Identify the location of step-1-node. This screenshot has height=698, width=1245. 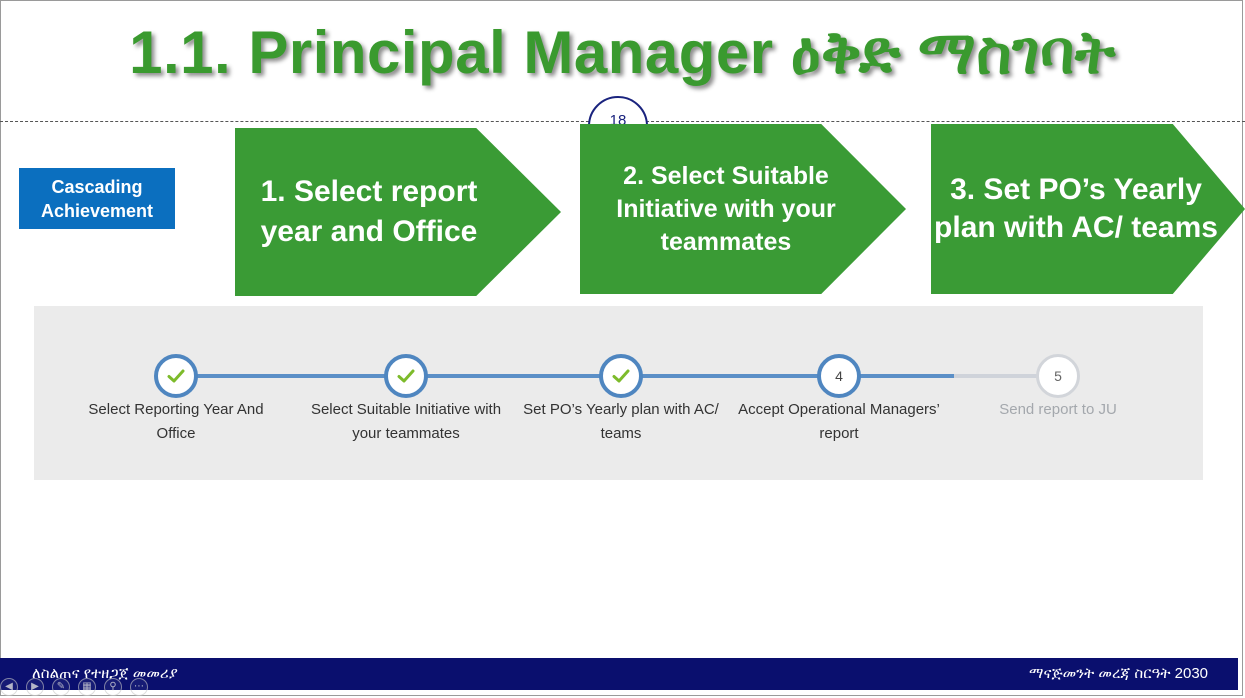
(176, 376).